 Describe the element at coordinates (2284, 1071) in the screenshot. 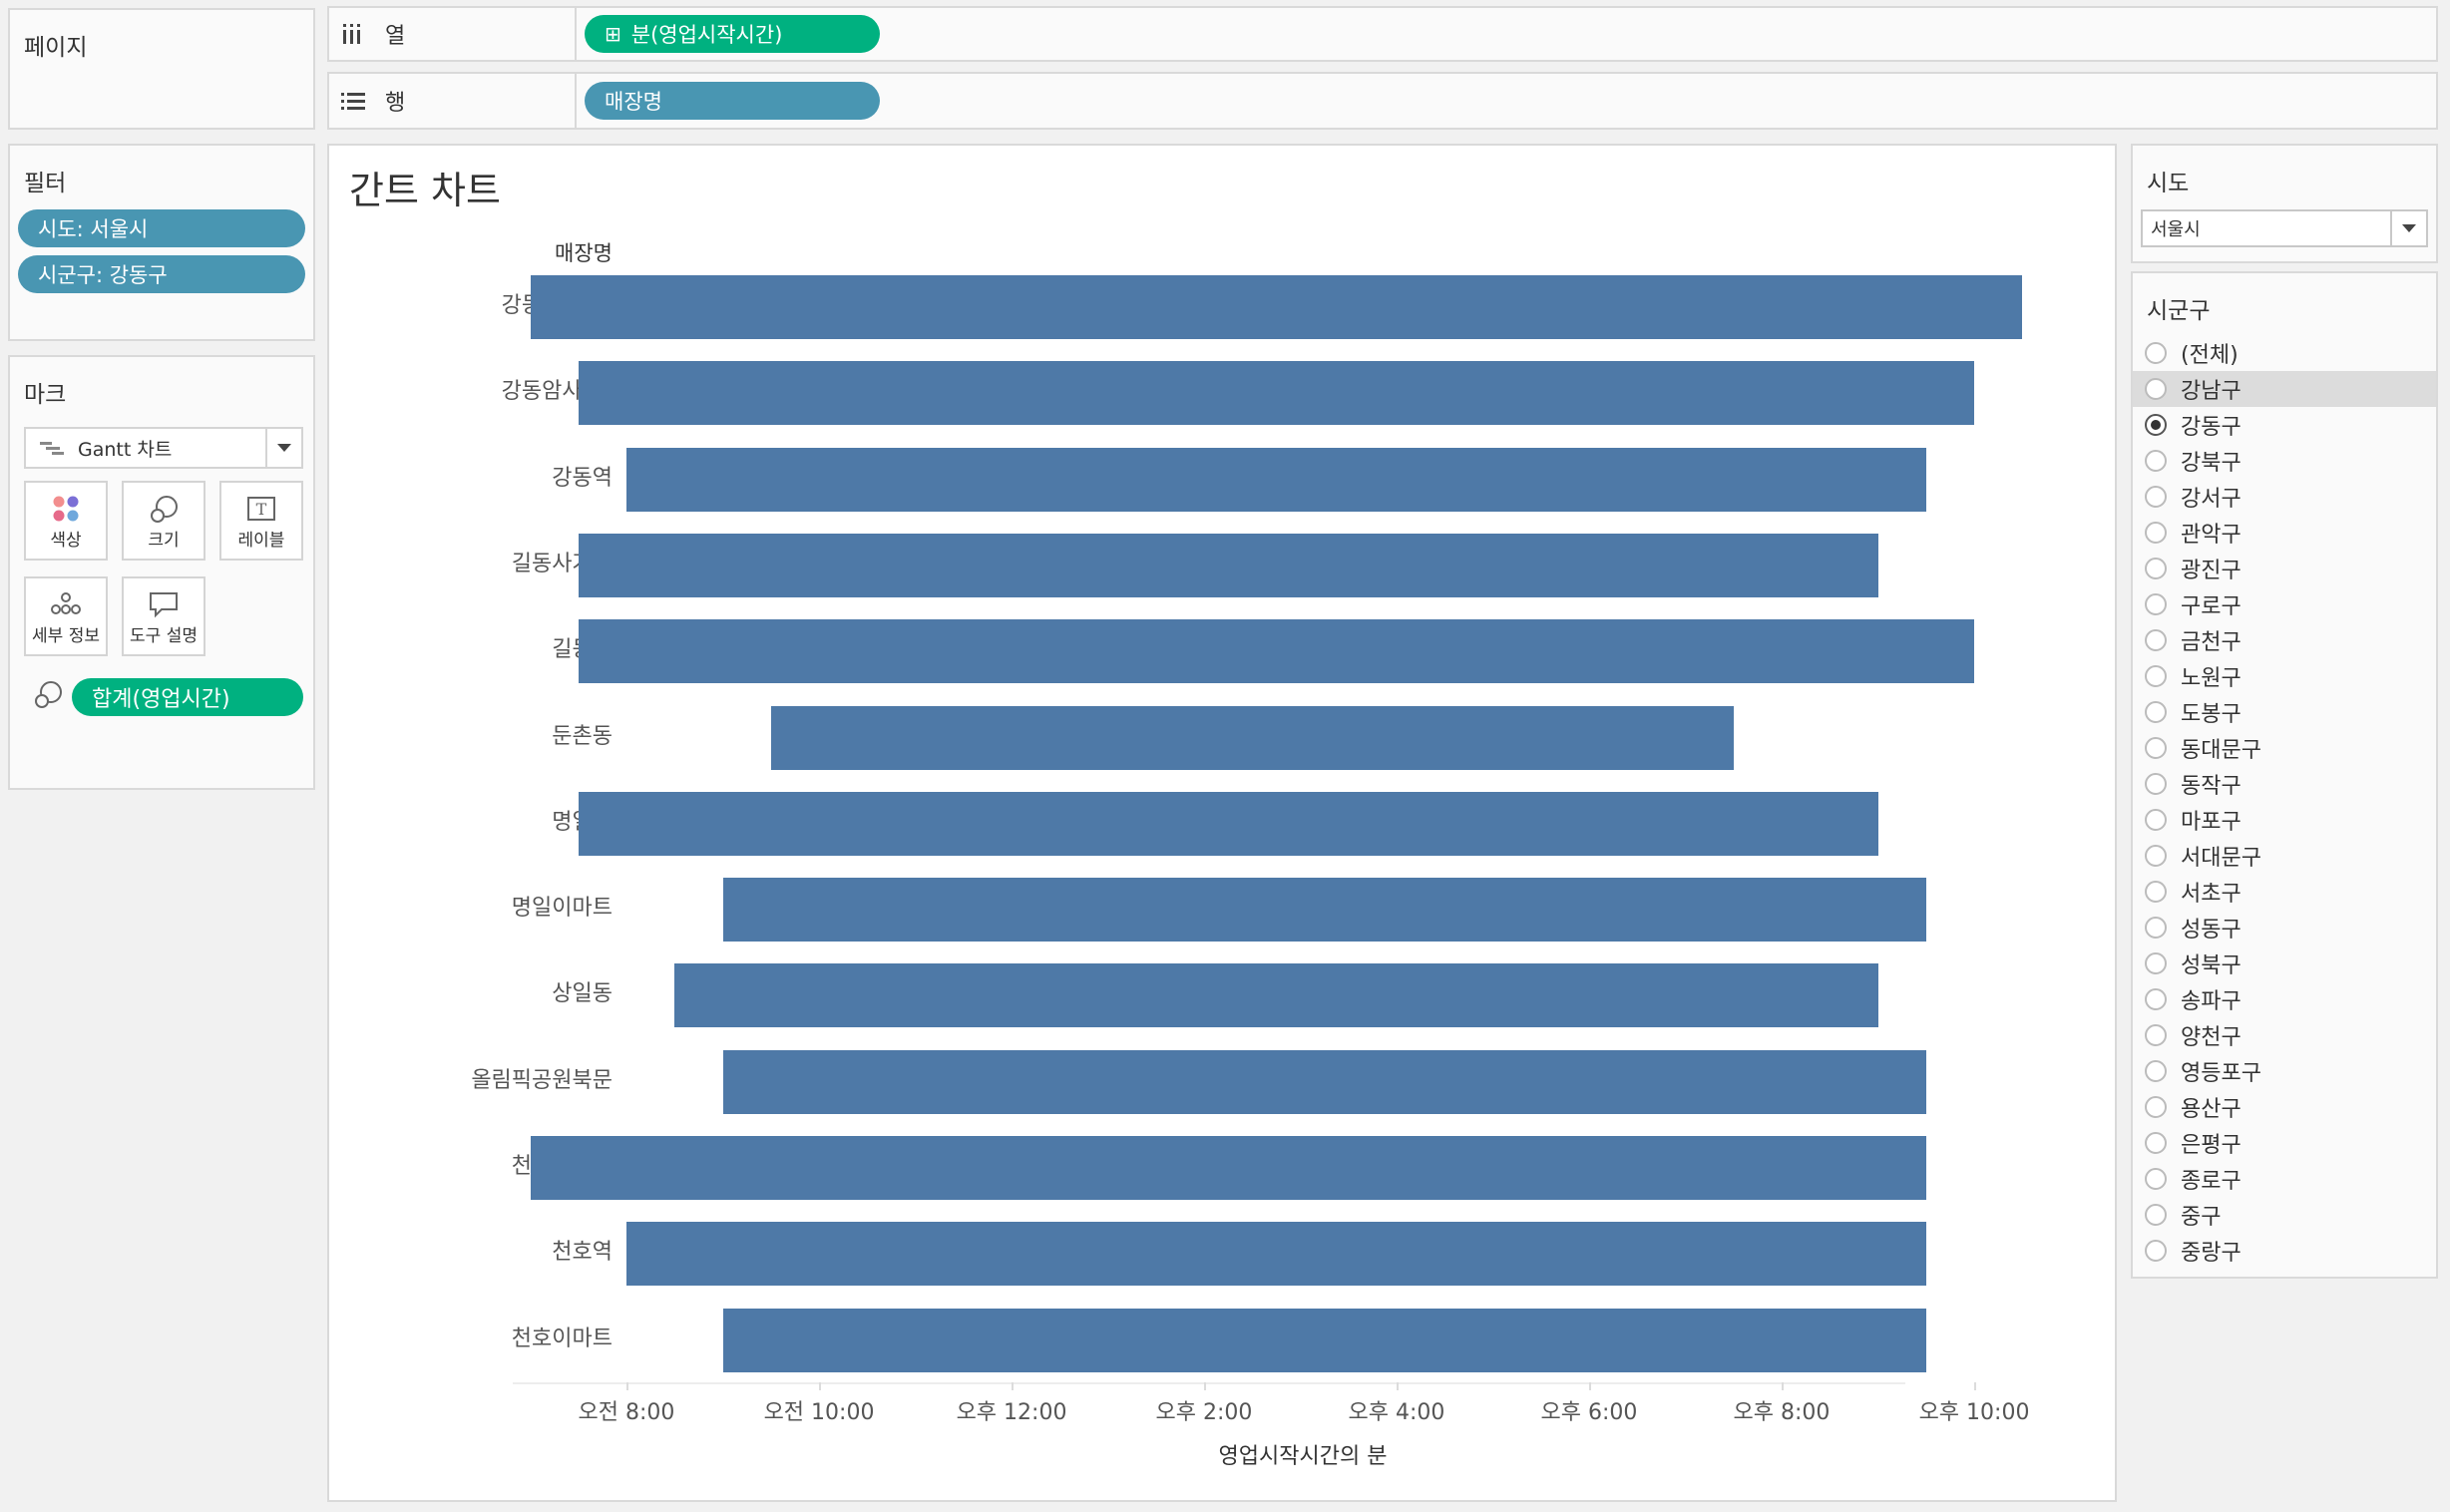

I see `sigungu-option: 영등포구` at that location.